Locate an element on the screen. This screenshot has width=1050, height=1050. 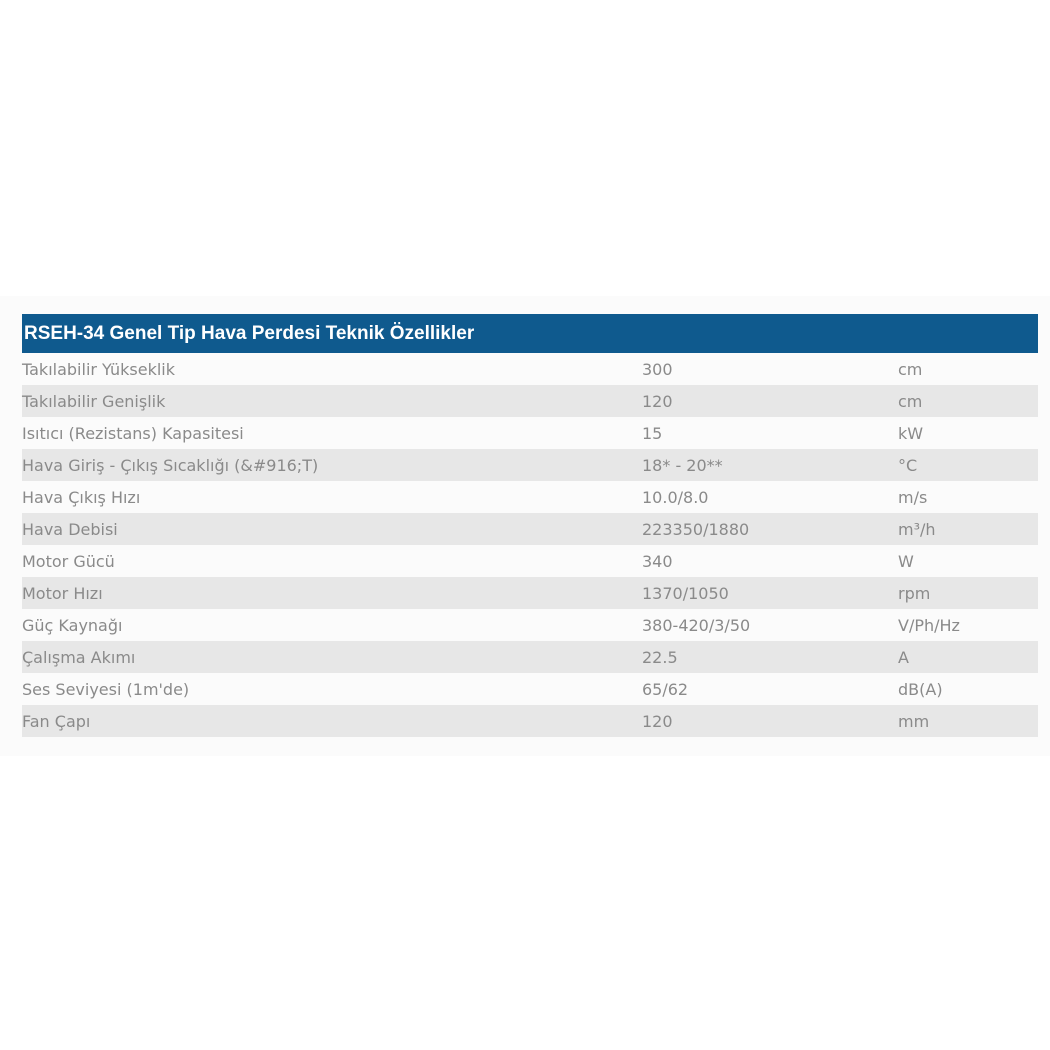
spec-unit: A is located at coordinates (968, 657).